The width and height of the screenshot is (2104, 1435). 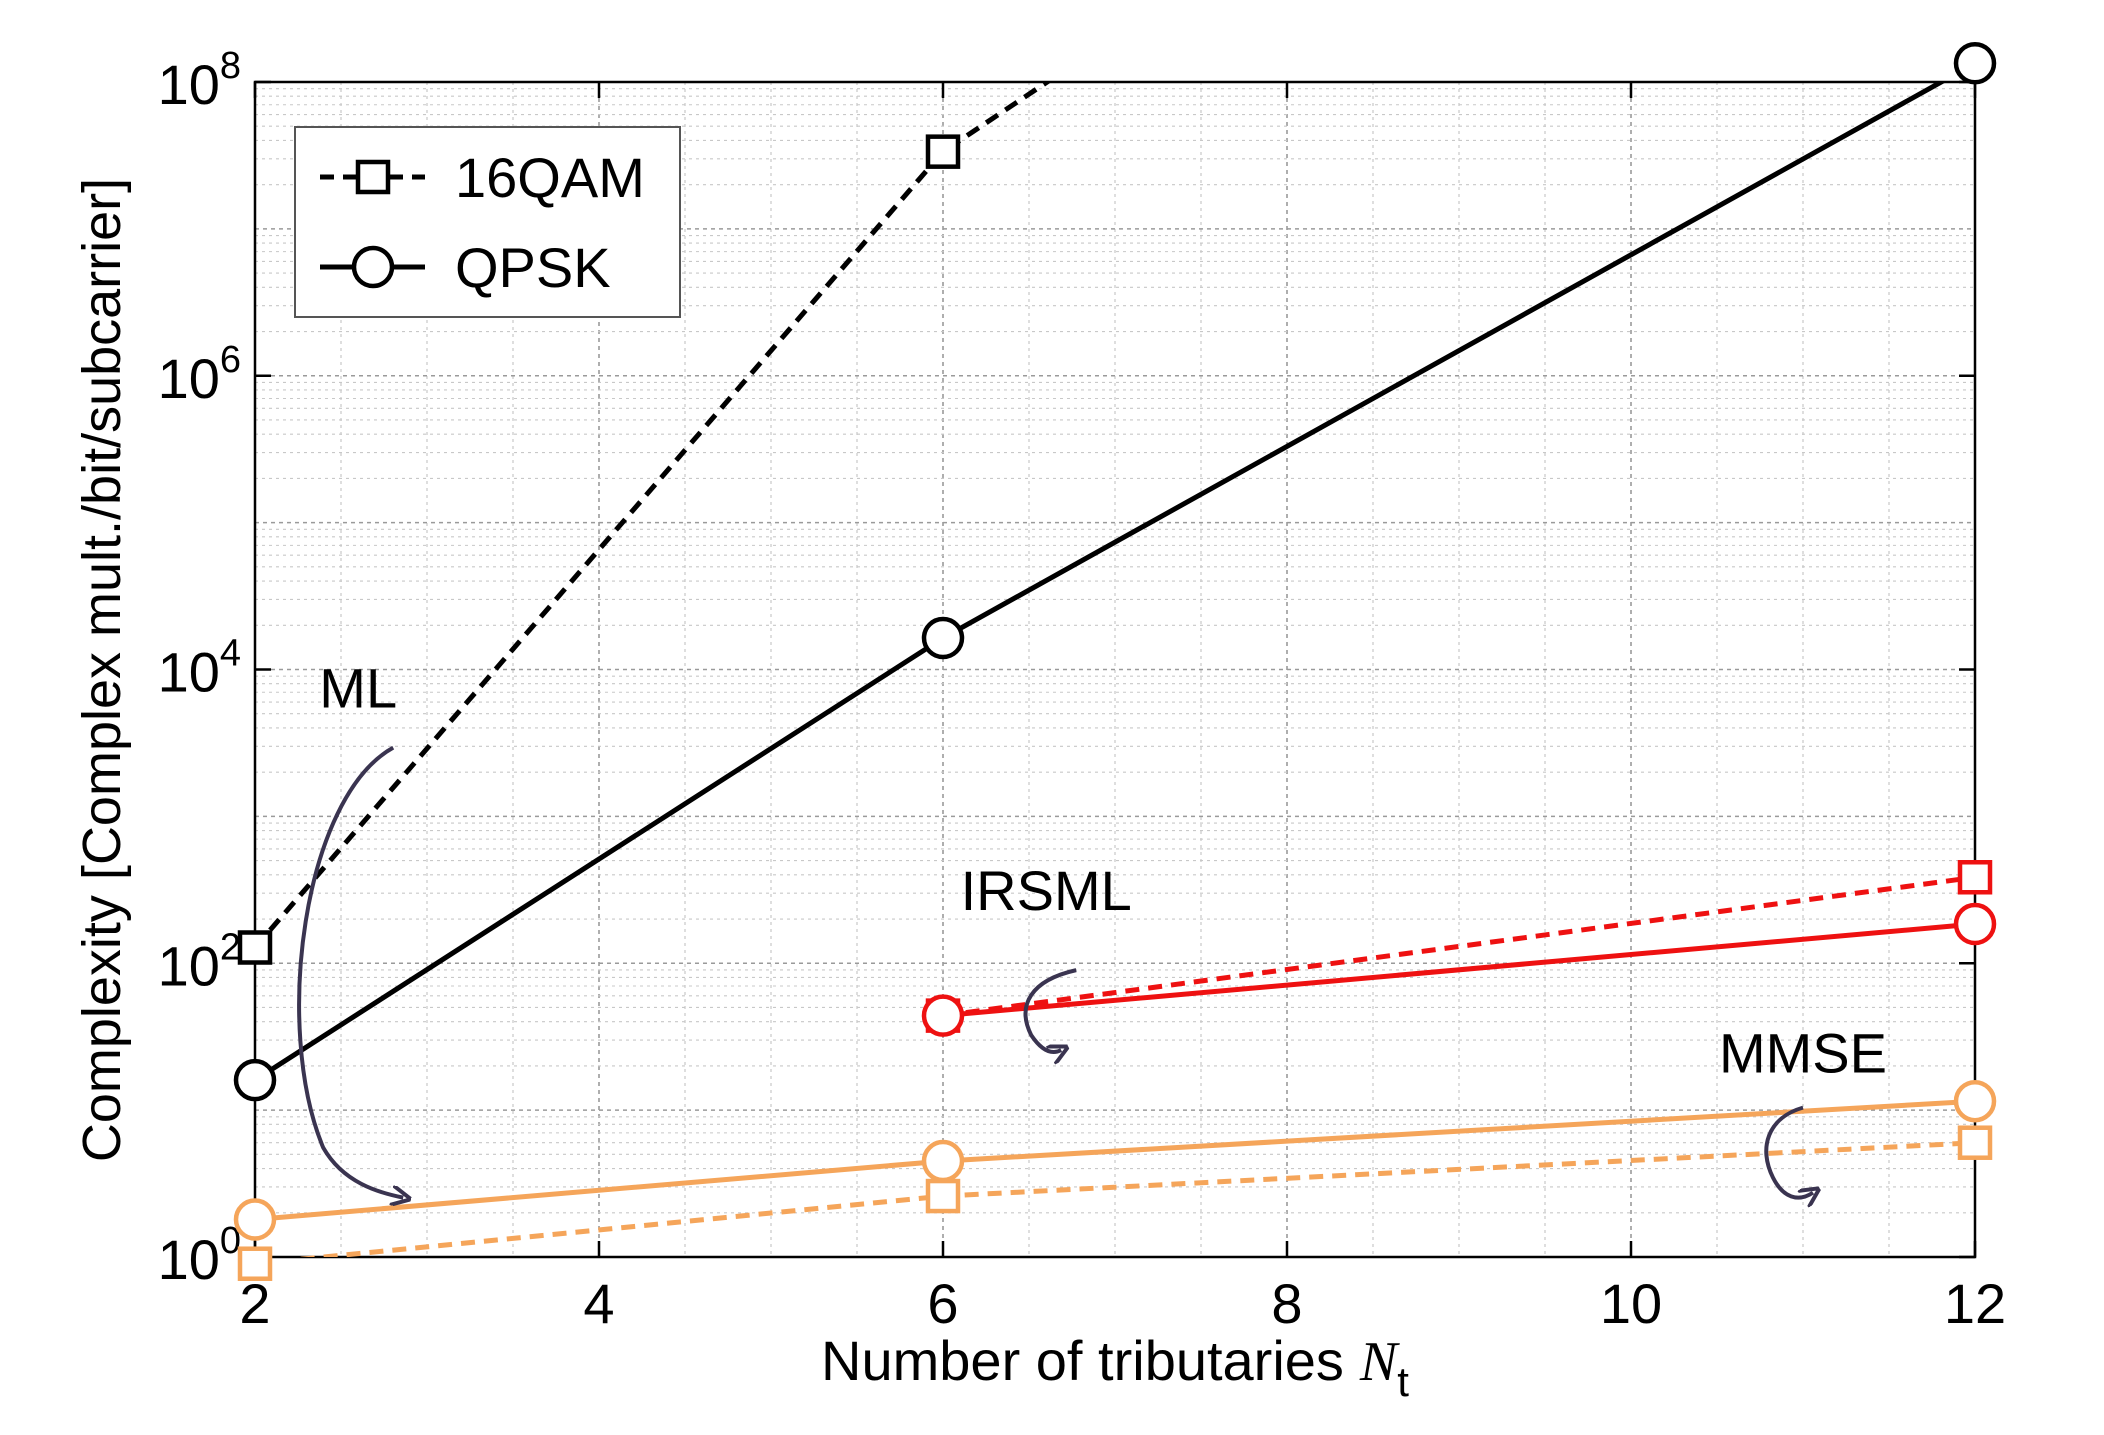 I want to click on legend-box, so click(x=487, y=222).